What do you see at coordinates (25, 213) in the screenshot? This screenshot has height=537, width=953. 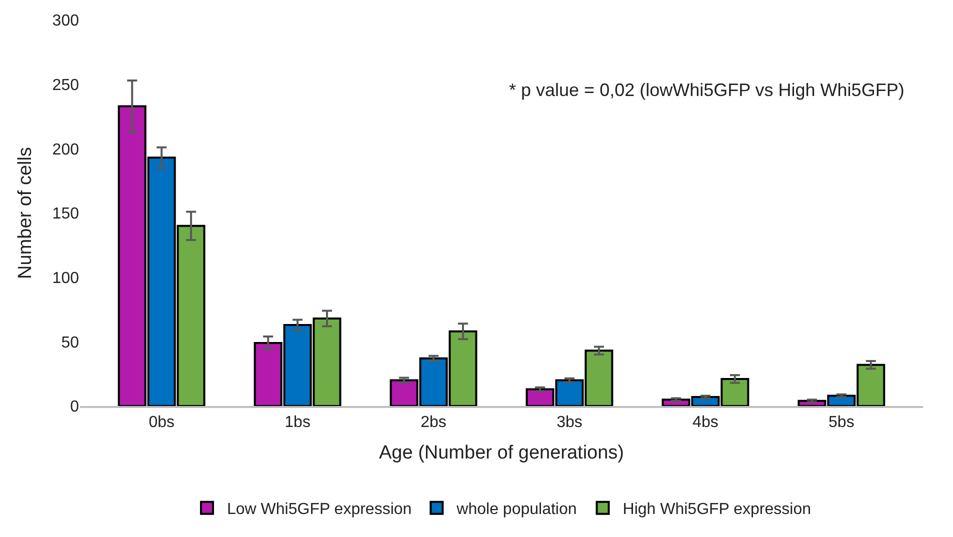 I see `y-axis-title: Number of cells` at bounding box center [25, 213].